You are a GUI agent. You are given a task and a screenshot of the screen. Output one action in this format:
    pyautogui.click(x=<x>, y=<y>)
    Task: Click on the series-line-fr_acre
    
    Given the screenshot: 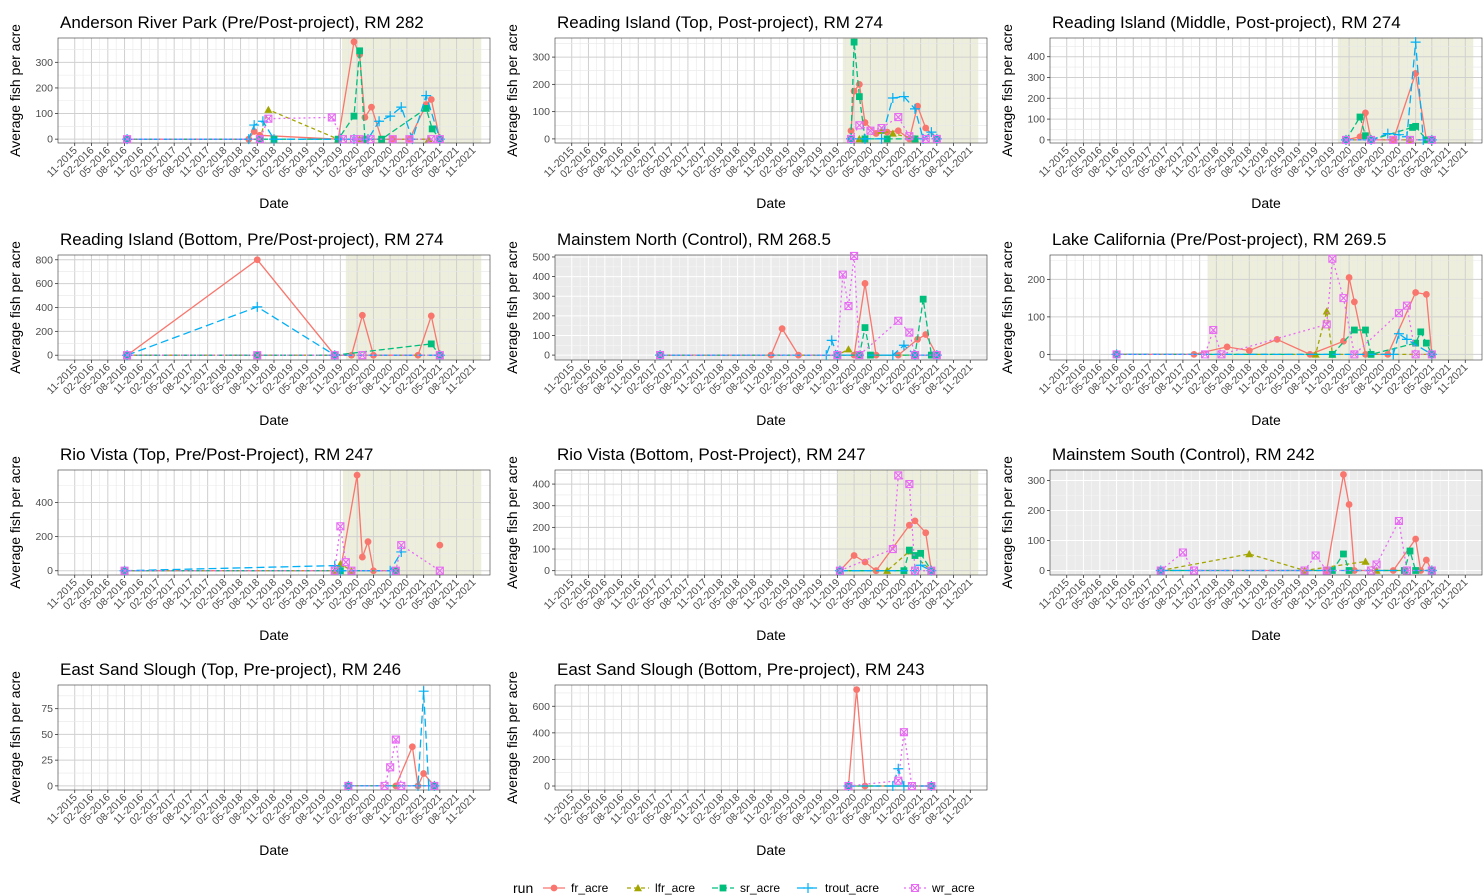 What is the action you would take?
    pyautogui.click(x=1296, y=523)
    